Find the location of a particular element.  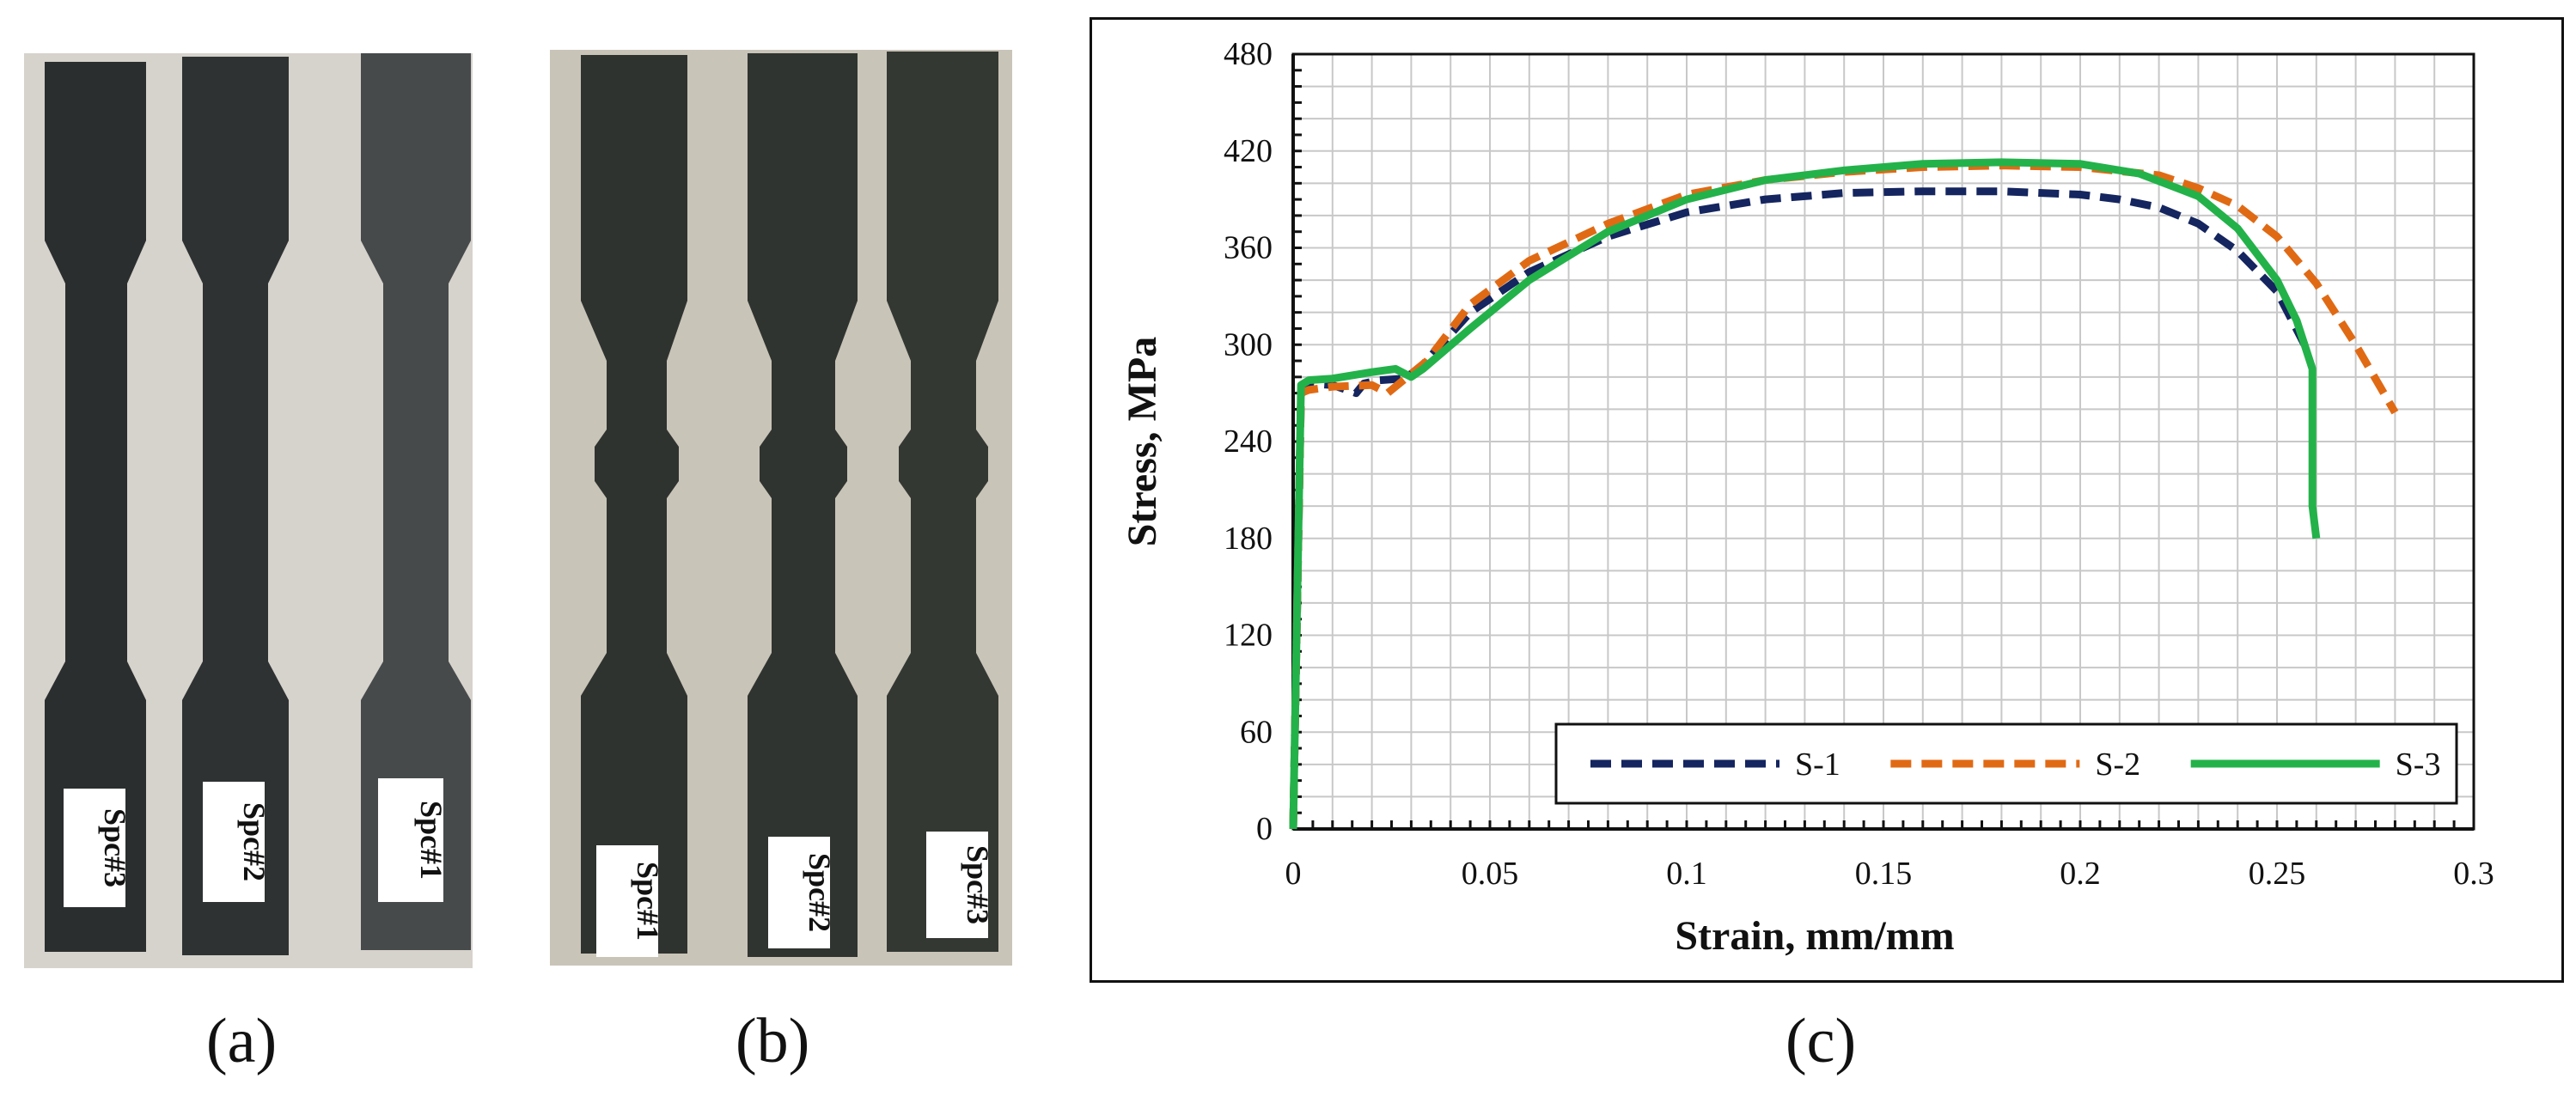

x-tick-label: 0.1 is located at coordinates (1686, 874).